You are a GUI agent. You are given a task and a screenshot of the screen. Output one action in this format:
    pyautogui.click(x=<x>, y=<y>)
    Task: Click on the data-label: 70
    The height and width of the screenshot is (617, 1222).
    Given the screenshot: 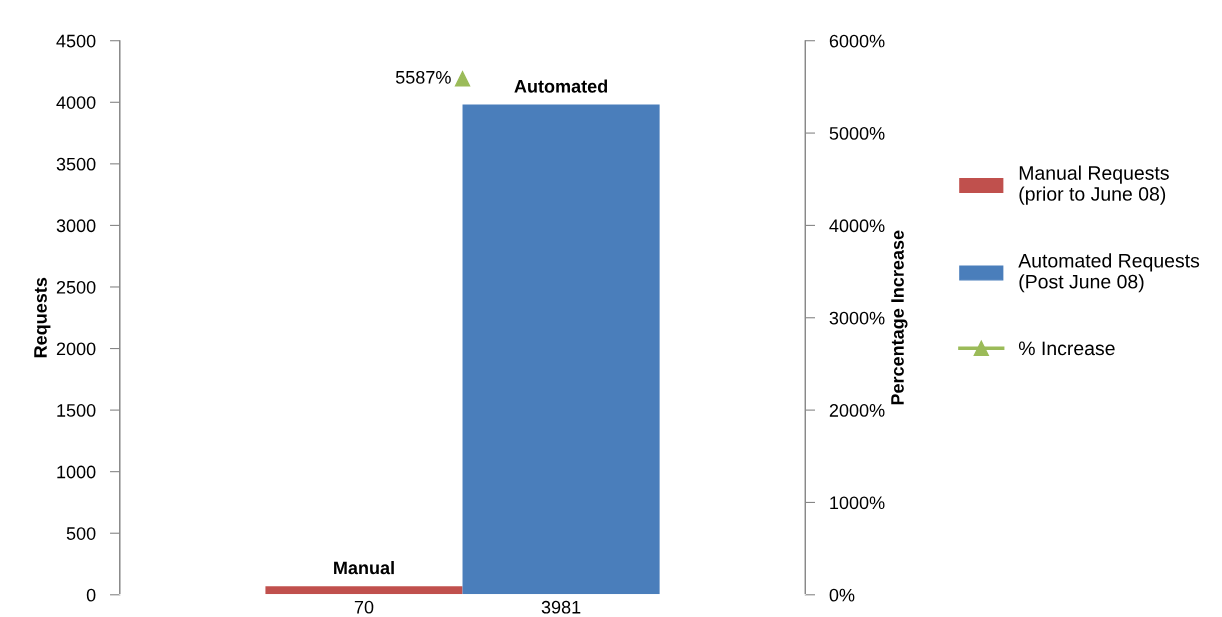 What is the action you would take?
    pyautogui.click(x=364, y=607)
    